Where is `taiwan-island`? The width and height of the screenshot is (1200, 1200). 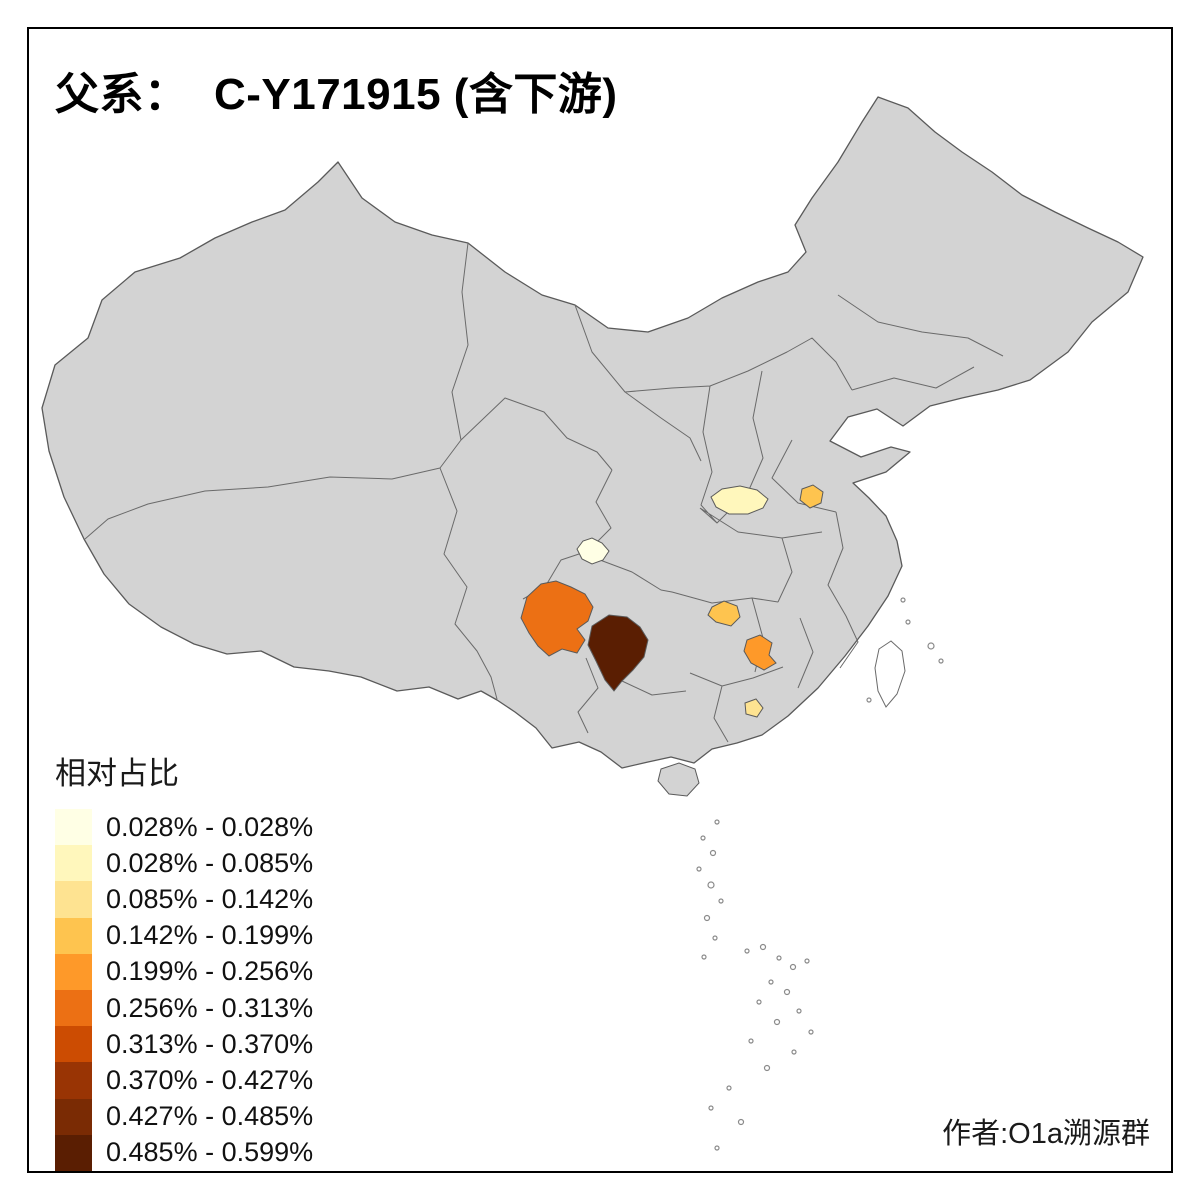
taiwan-island is located at coordinates (890, 674).